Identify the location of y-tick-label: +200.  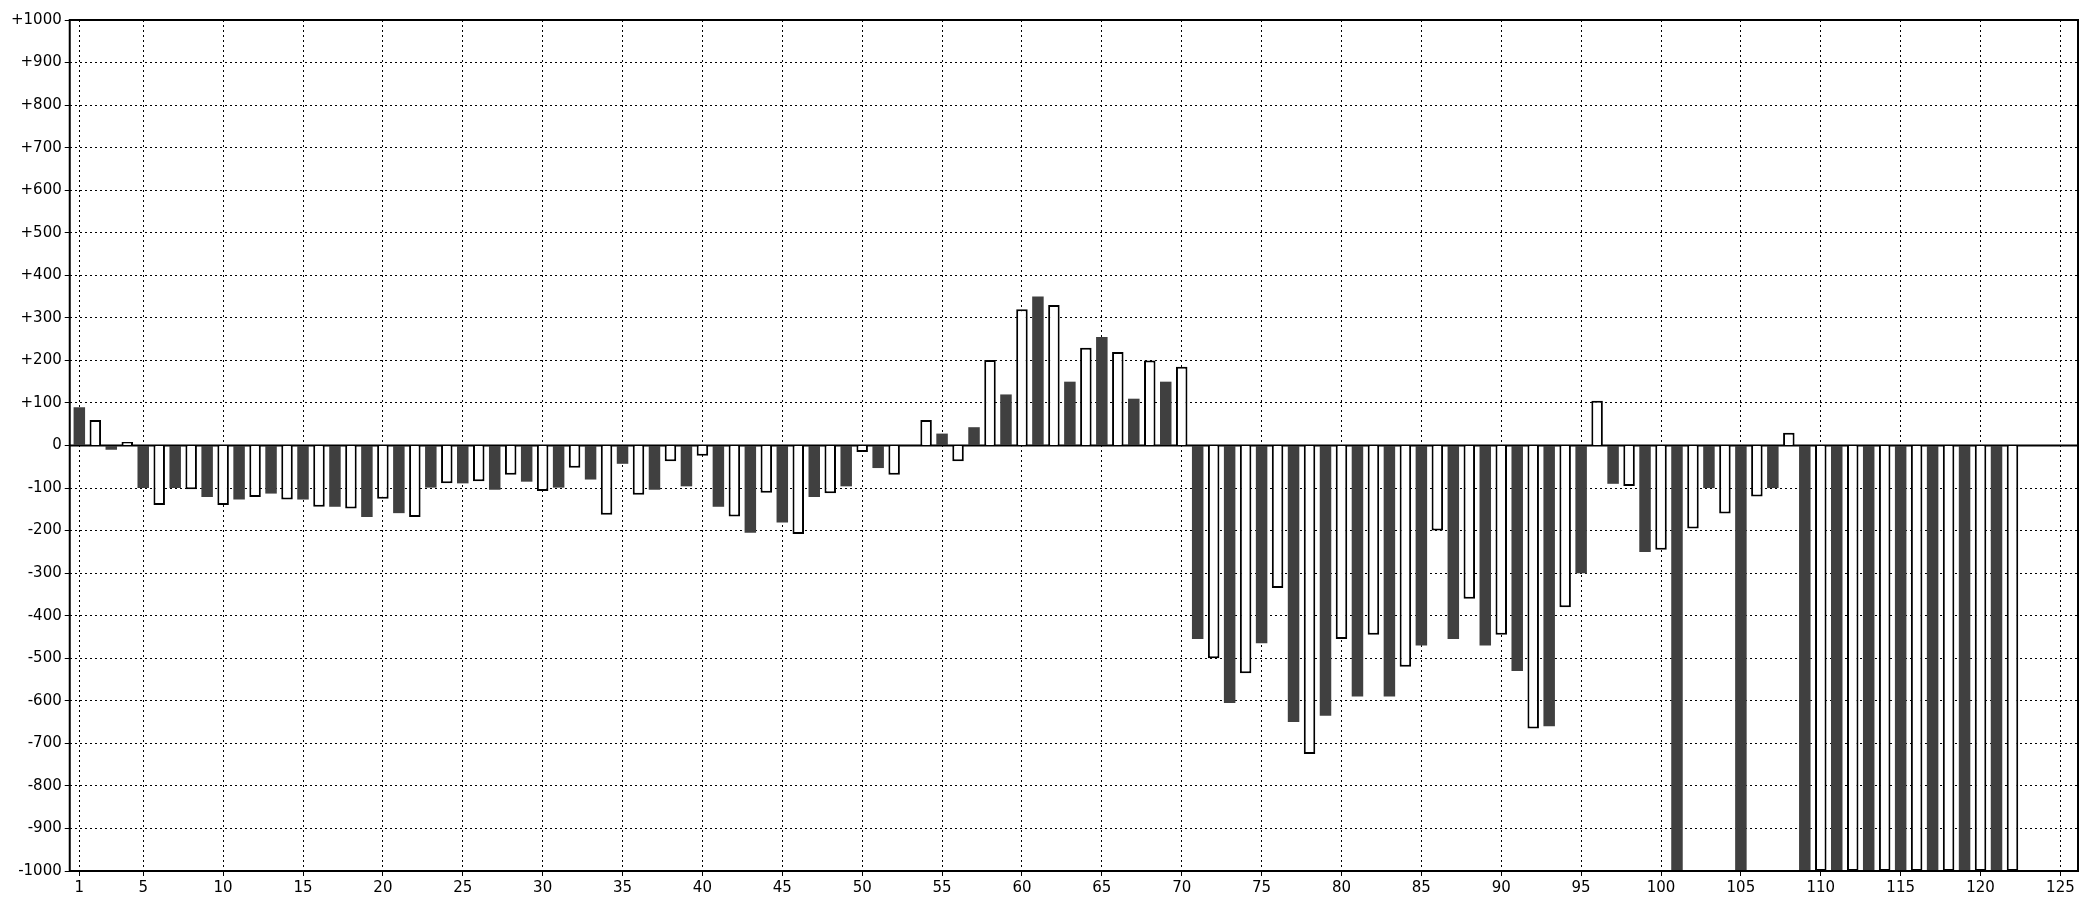
(41, 359).